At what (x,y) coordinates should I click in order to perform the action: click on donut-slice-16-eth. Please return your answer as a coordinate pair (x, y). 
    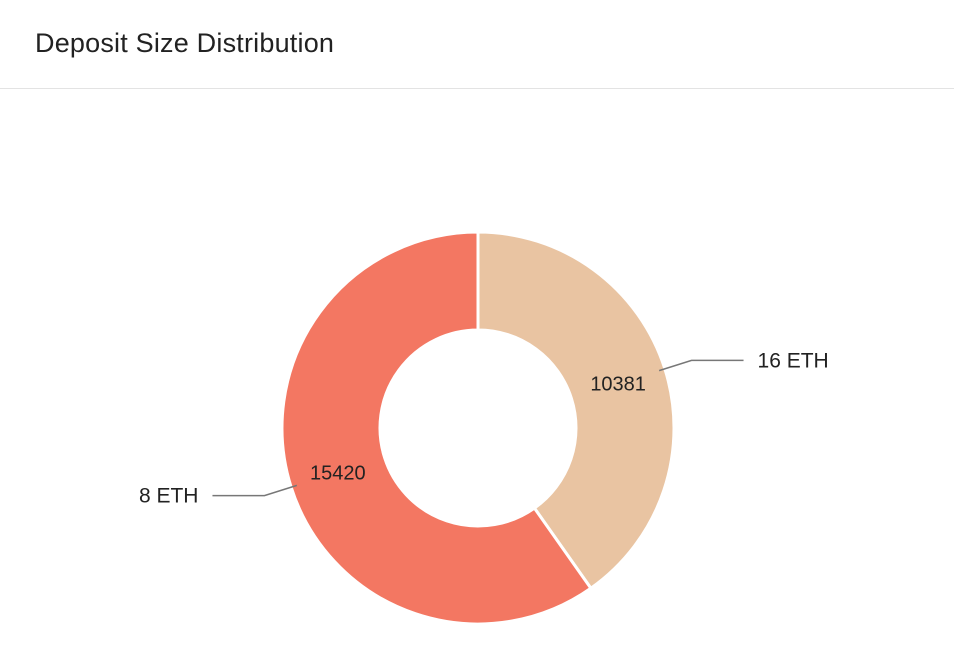
    Looking at the image, I should click on (576, 410).